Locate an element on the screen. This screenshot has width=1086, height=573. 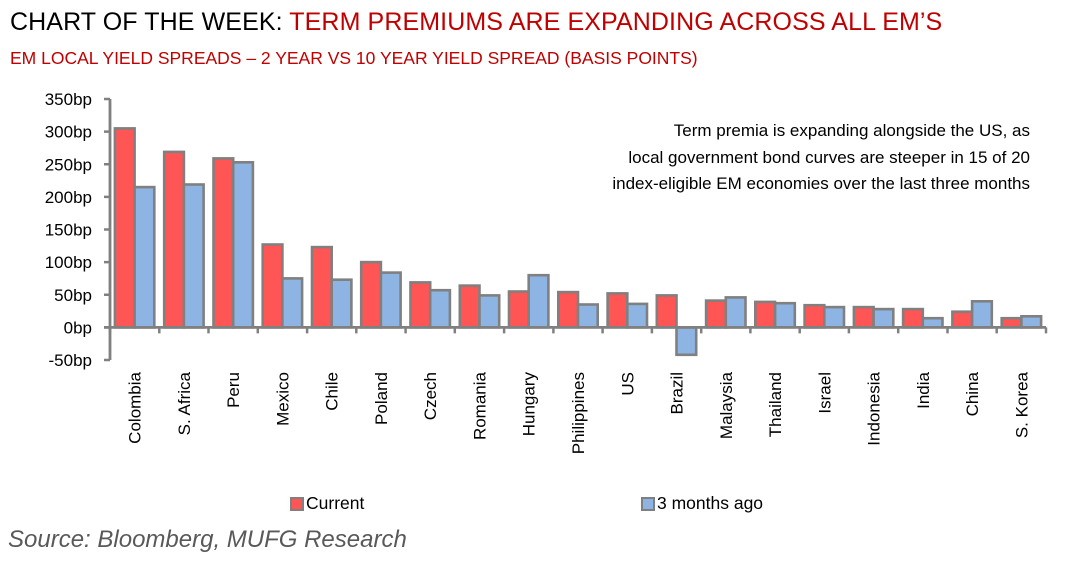
bar-current-philippines is located at coordinates (568, 309).